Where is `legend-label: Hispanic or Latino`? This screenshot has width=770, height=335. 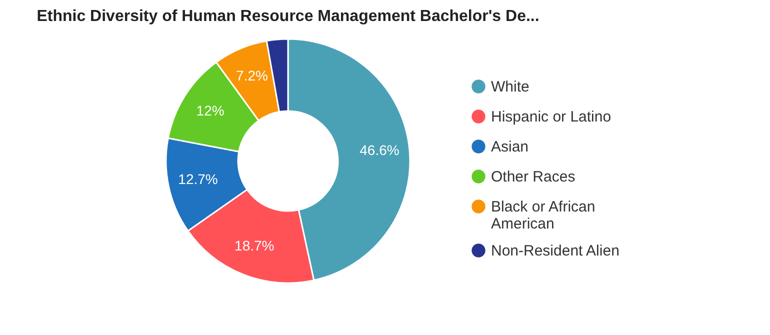
legend-label: Hispanic or Latino is located at coordinates (551, 117).